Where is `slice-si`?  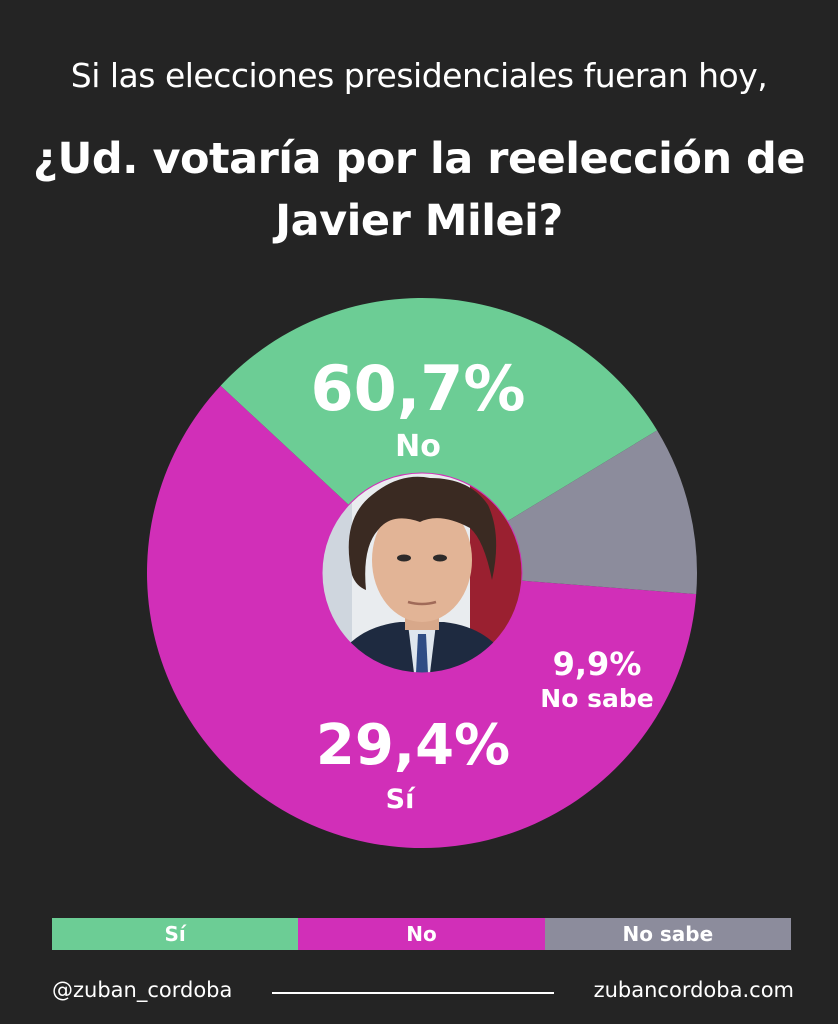
slice-si is located at coordinates (439, 410).